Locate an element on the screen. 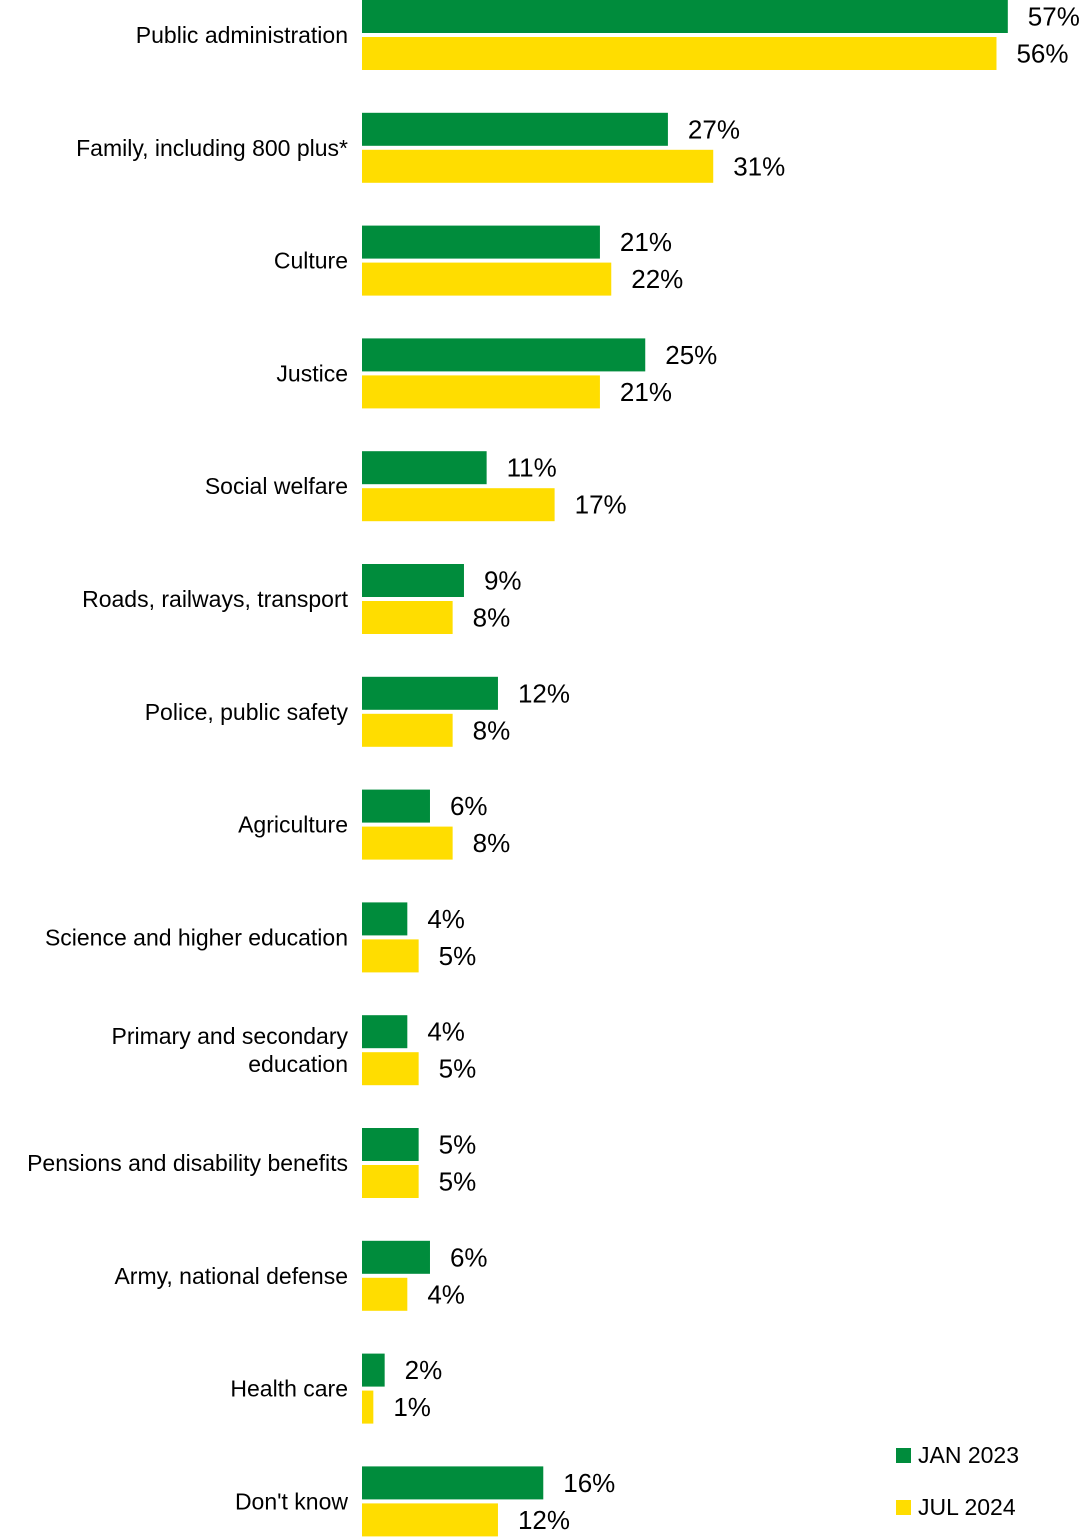 The height and width of the screenshot is (1538, 1086). category-label-line: Culture is located at coordinates (311, 261).